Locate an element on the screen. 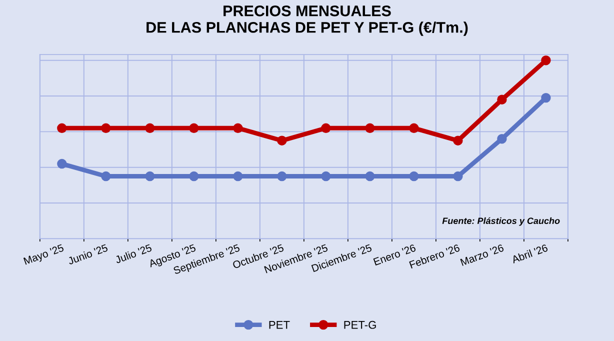 The height and width of the screenshot is (341, 614). chart-title: PRECIOS MENSUALES DE LAS PLANCHAS DE PET Y PET-G (€/Tm.) is located at coordinates (307, 21).